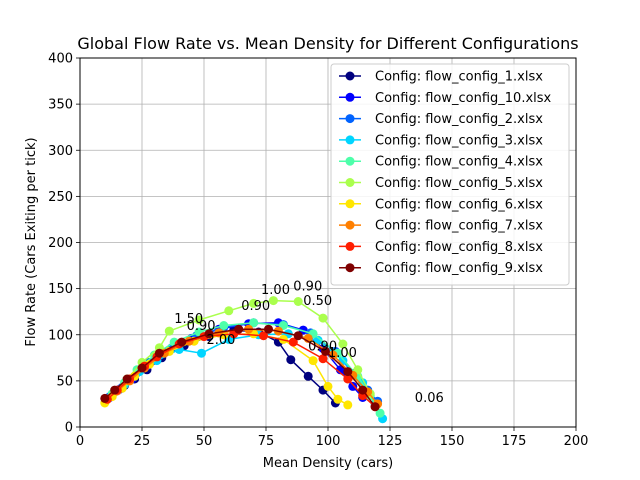 The height and width of the screenshot is (480, 640). I want to click on x-tick-label: 50, so click(204, 441).